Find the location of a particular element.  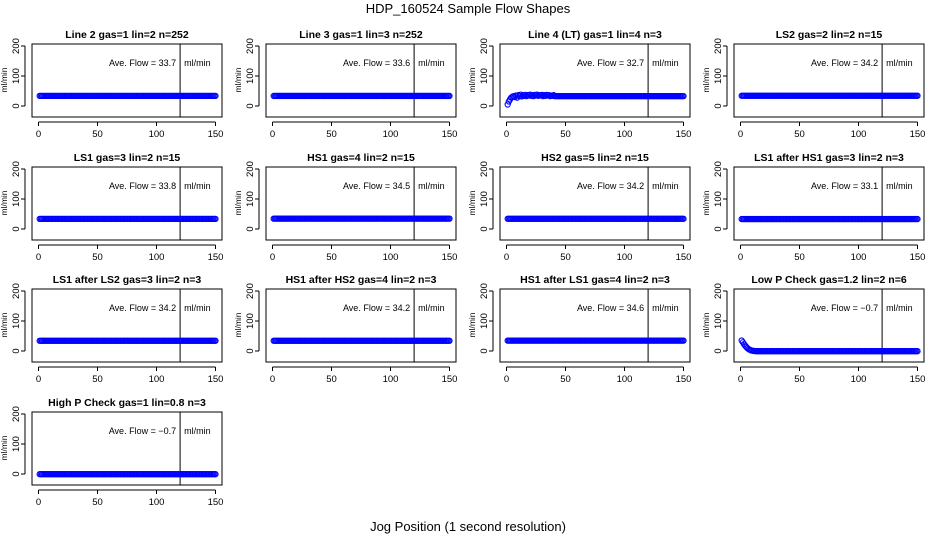

panel-title: HS2 gas=5 lin=2 n=15 is located at coordinates (595, 158).